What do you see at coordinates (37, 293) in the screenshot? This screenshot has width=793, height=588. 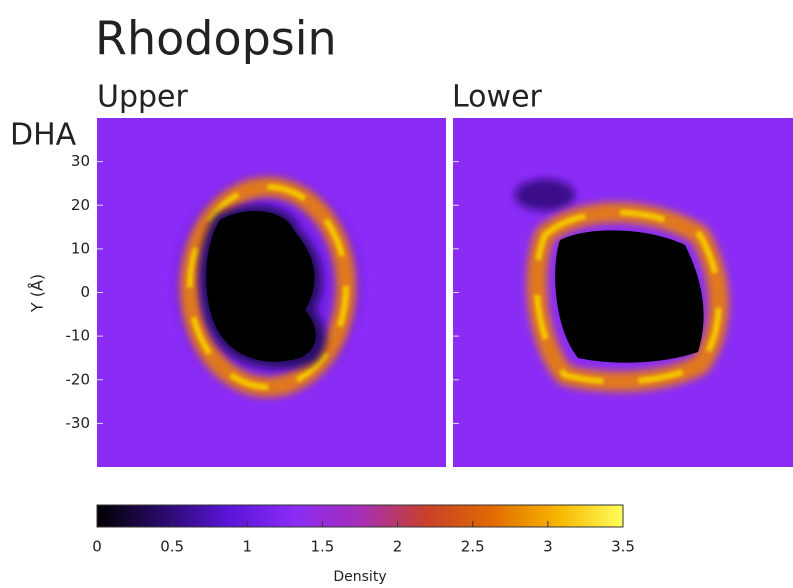 I see `y-axis-label: Y (Å)` at bounding box center [37, 293].